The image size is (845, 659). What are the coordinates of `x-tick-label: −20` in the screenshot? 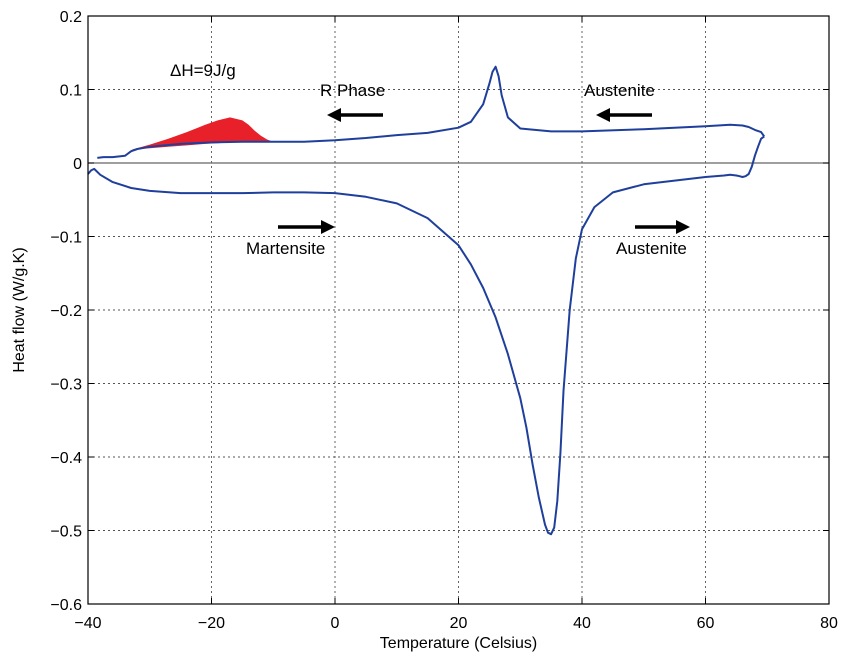 It's located at (211, 623).